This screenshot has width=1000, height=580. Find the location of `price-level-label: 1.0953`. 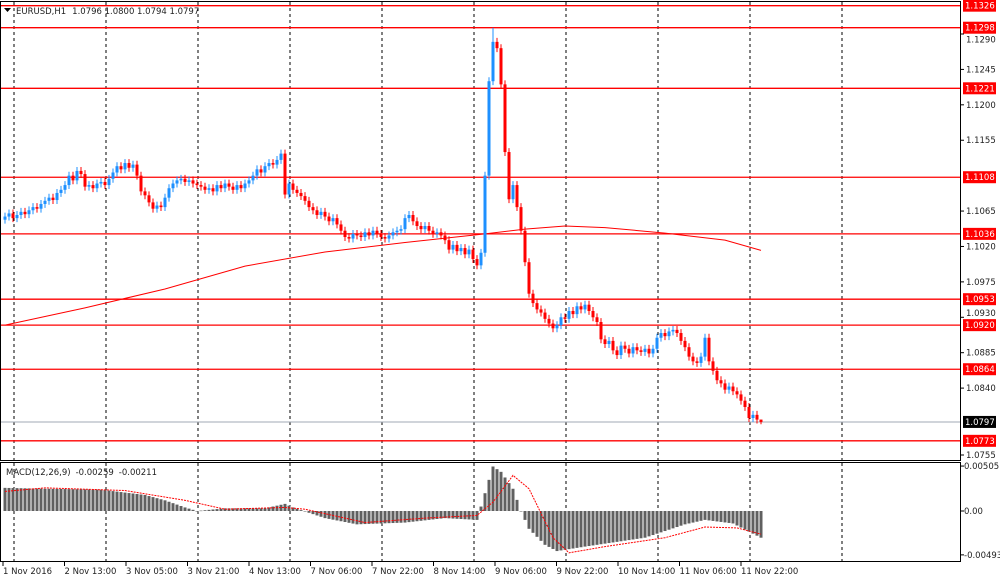

price-level-label: 1.0953 is located at coordinates (980, 300).